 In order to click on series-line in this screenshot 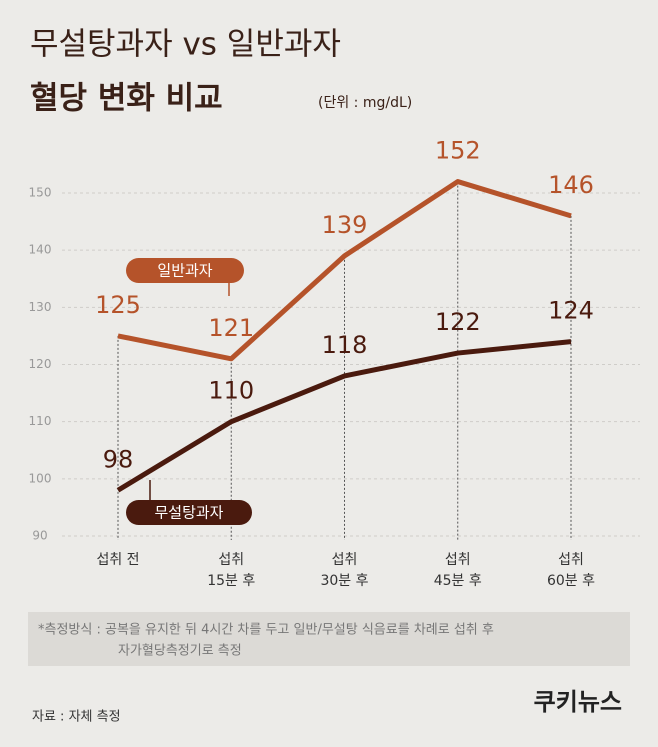, I will do `click(344, 416)`.